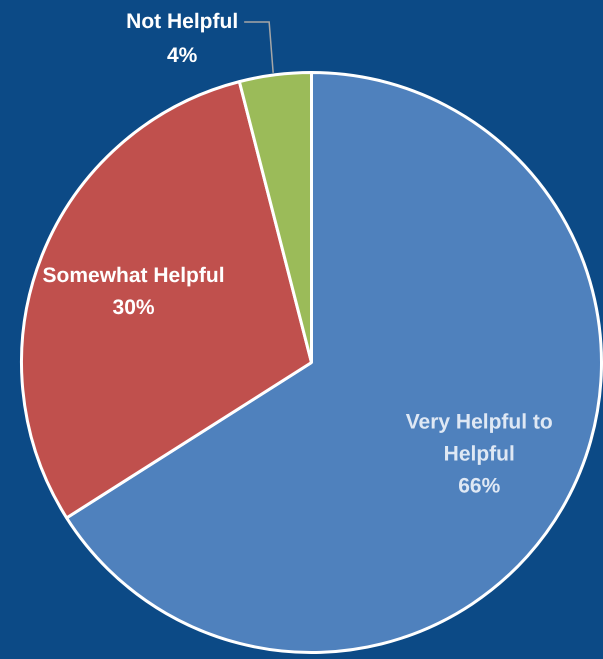 The height and width of the screenshot is (659, 603). I want to click on slice-label: Very Helpful to Helpful, so click(479, 438).